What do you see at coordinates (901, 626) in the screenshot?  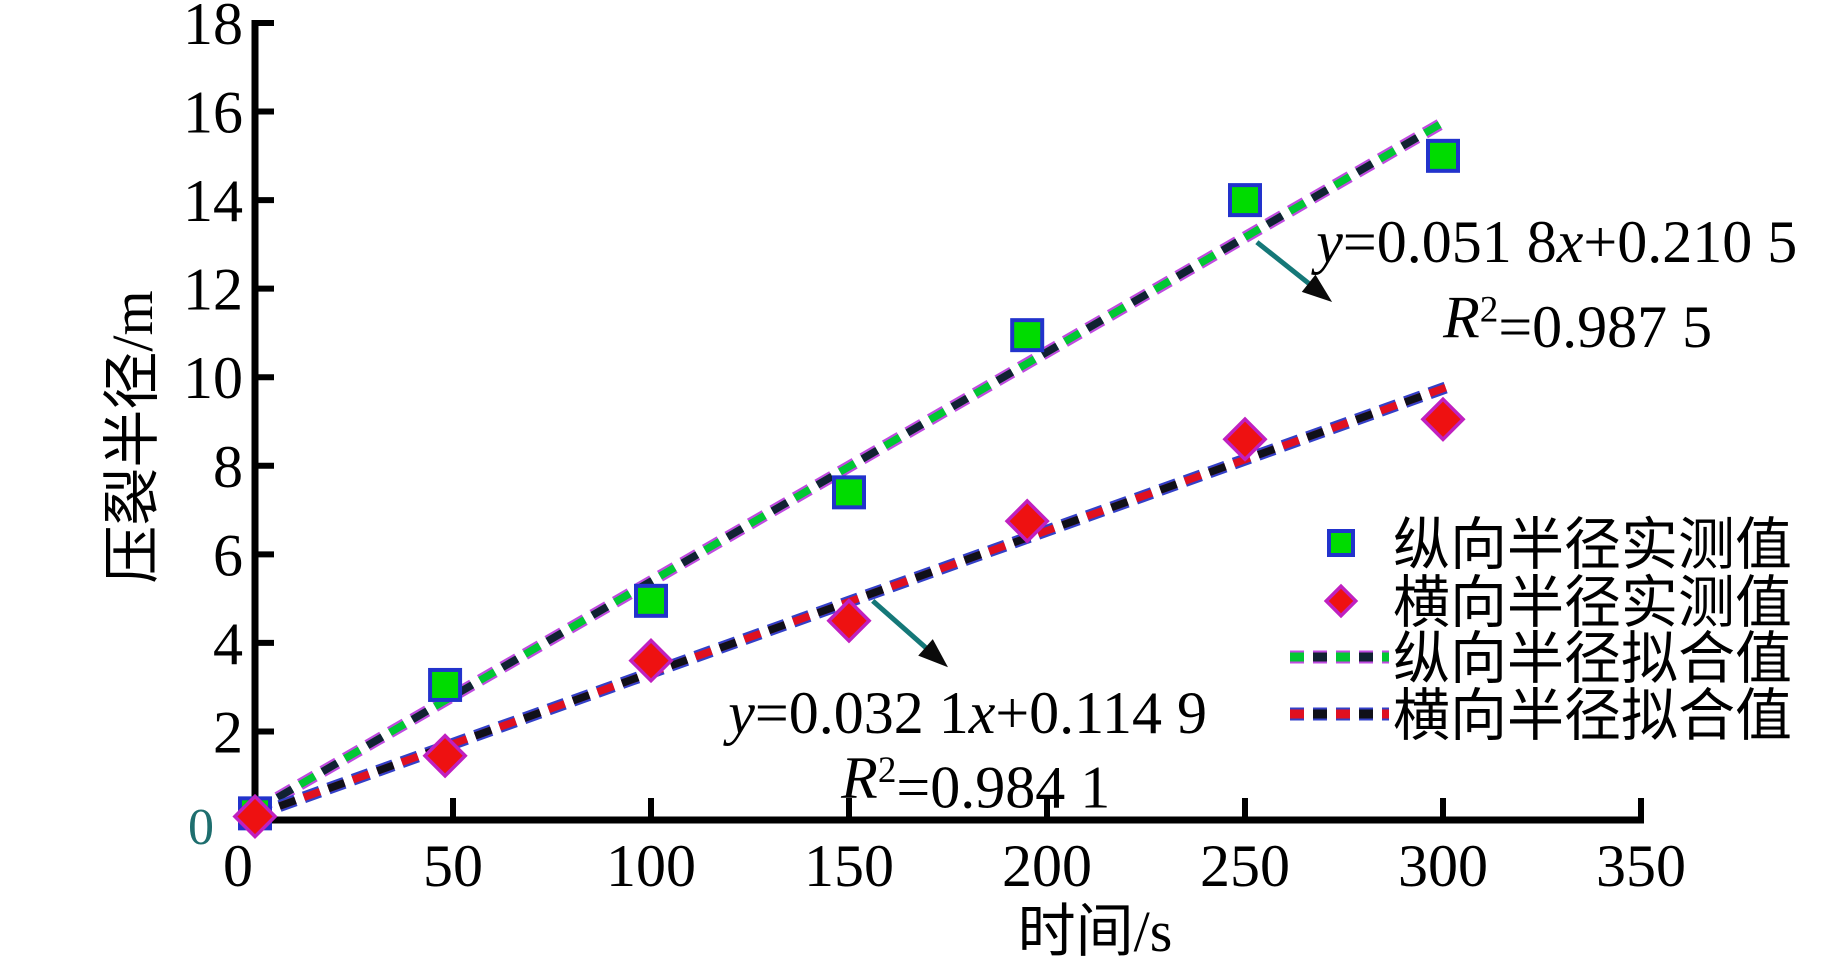 I see `annotation-arrow-2-shaft` at bounding box center [901, 626].